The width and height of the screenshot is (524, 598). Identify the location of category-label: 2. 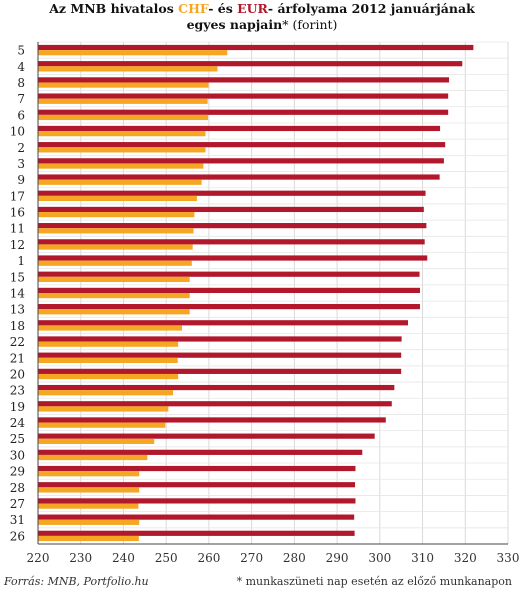
(21, 148).